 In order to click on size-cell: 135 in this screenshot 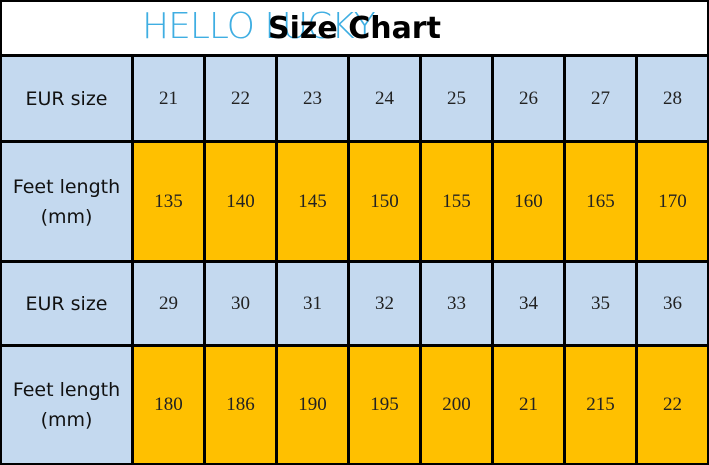, I will do `click(168, 201)`.